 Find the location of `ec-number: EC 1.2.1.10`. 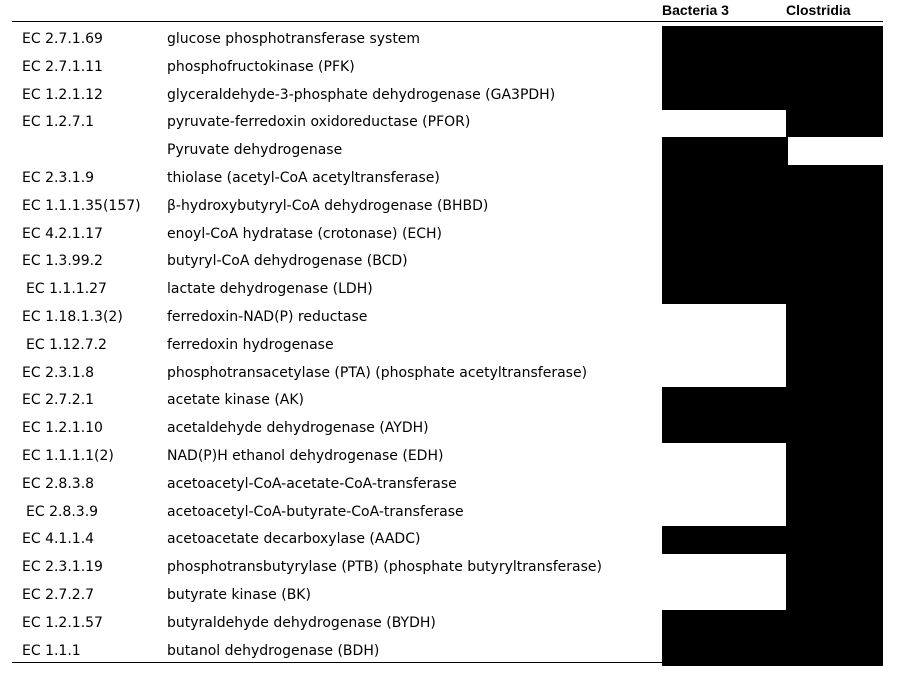

ec-number: EC 1.2.1.10 is located at coordinates (62, 428).